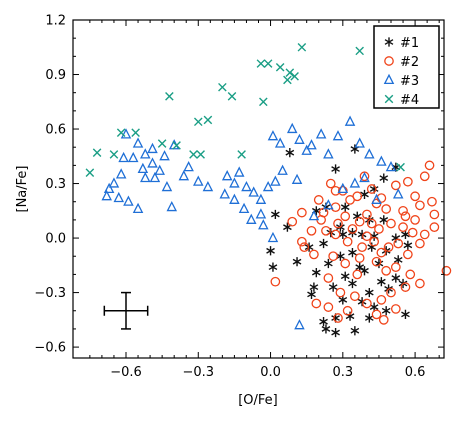  What do you see at coordinates (409, 81) in the screenshot?
I see `legend-label: #3` at bounding box center [409, 81].